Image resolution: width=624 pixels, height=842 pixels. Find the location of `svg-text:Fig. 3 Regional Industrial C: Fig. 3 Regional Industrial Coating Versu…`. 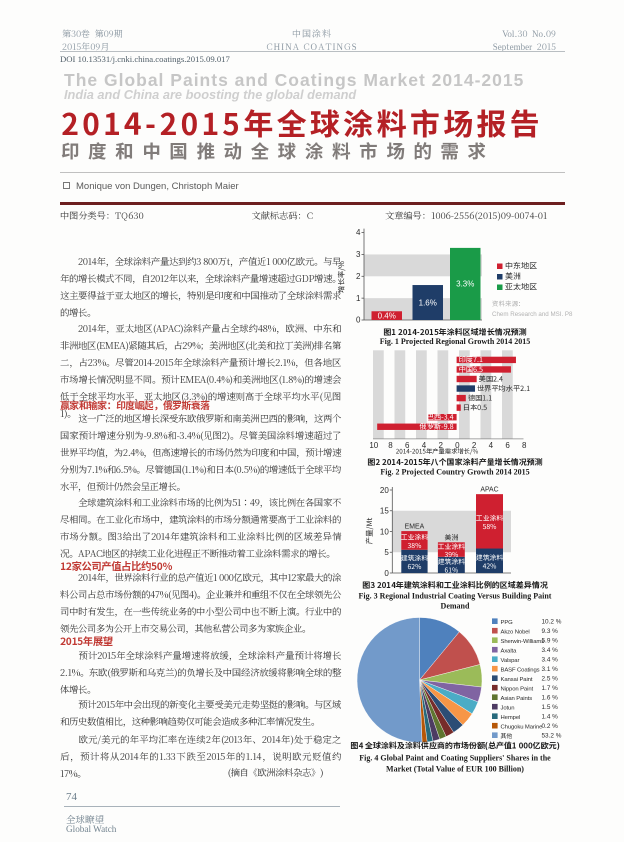

svg-text:Fig. 3 Regional Industrial C: Fig. 3 Regional Industrial Coating Versu… is located at coordinates (455, 596).